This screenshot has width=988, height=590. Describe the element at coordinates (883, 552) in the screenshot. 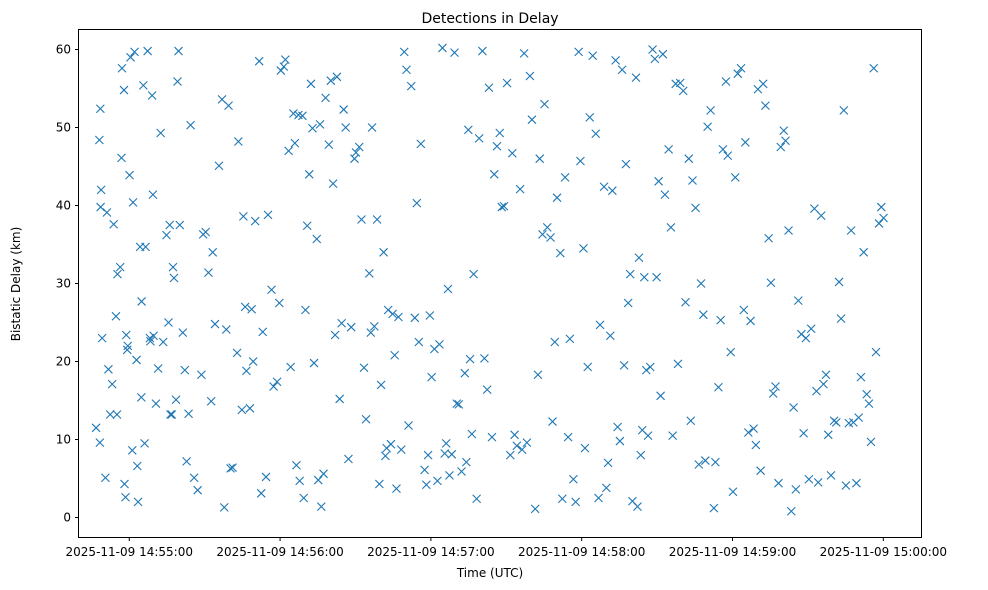

I see `x-tick-label: 2025-11-09 15:00:00` at that location.